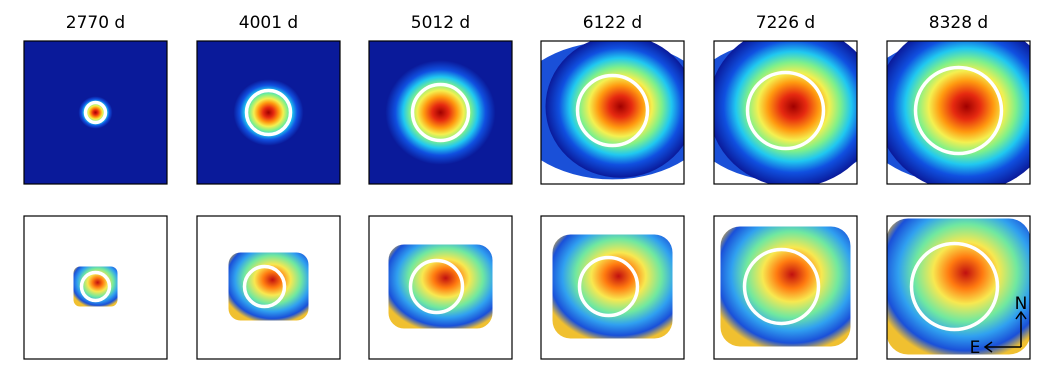  Describe the element at coordinates (958, 23) in the screenshot. I see `panel-title: 8328 d` at that location.